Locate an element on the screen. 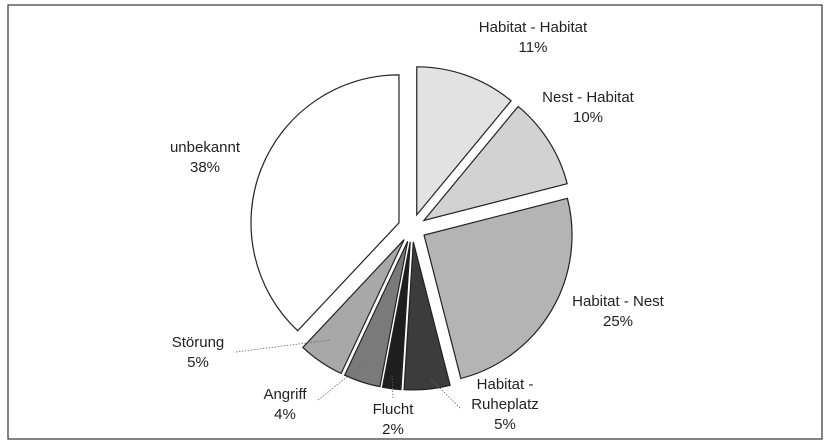 Image resolution: width=831 pixels, height=448 pixels. category-label: Habitat - Ruheplatz is located at coordinates (505, 394).